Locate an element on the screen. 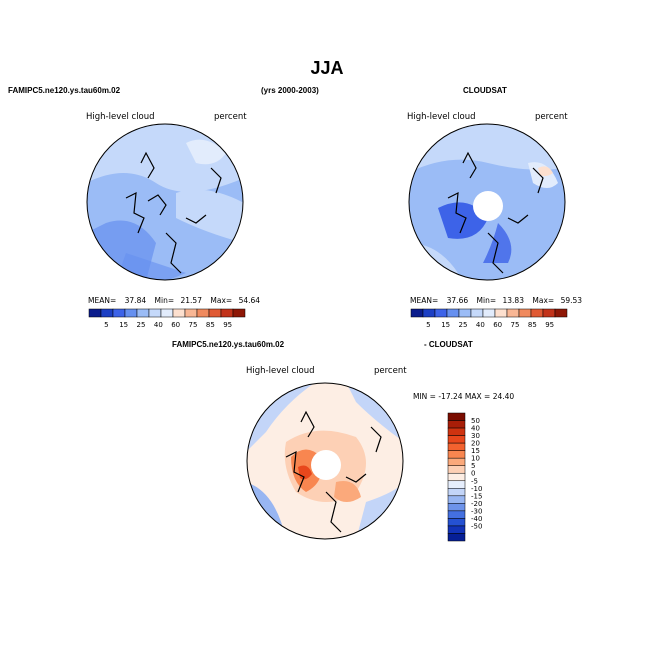 The image size is (654, 654). colorbar-tick-label: -5 is located at coordinates (474, 481).